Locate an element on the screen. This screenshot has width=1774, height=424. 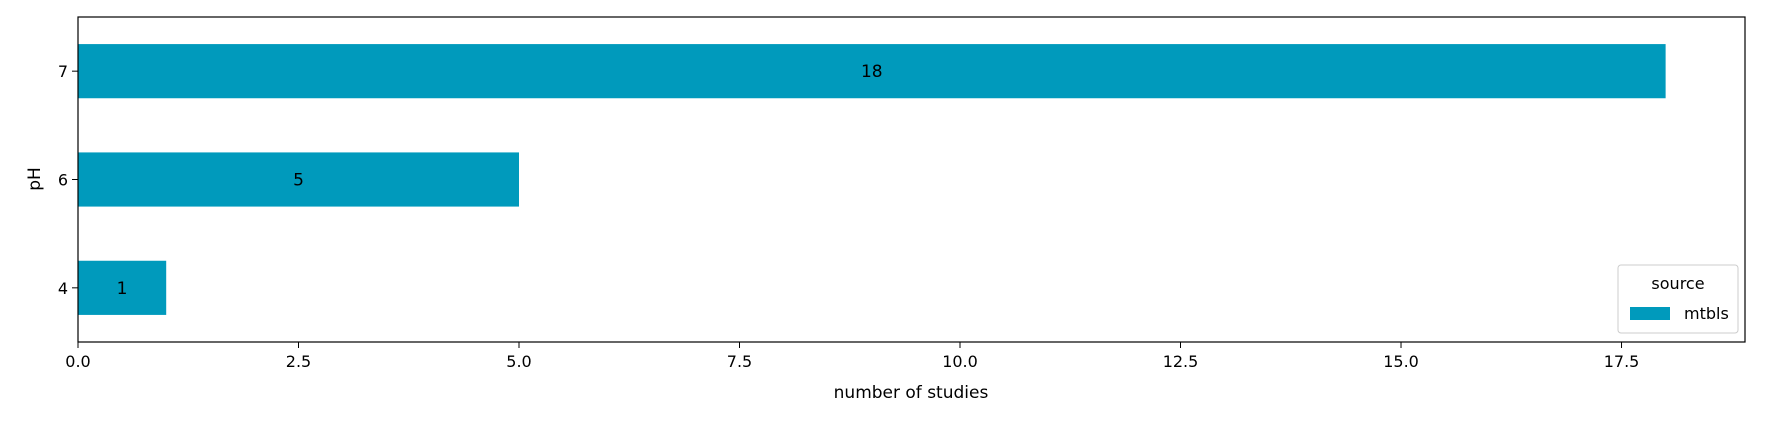
x-axis-ticks: 0.0 2.5 5.0 7.5 10.0 12.5 15.0 17.5 is located at coordinates (852, 356).